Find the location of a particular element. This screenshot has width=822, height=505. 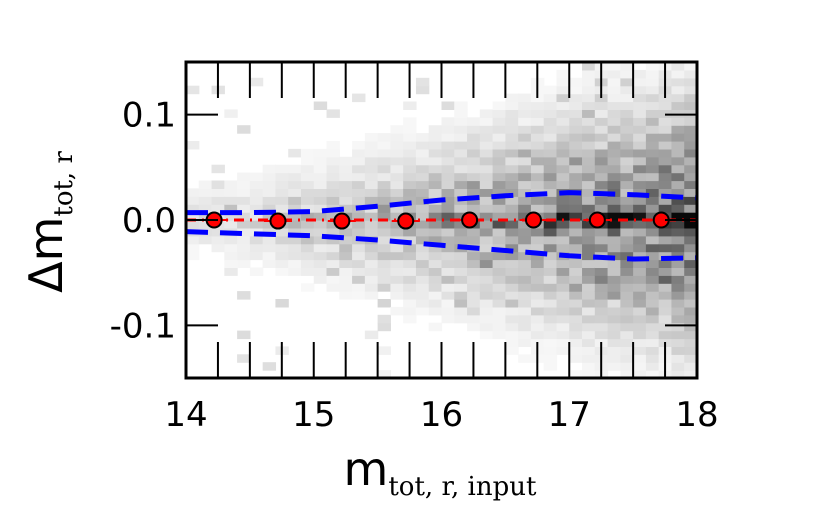

x-tick-label: 18 is located at coordinates (696, 415).